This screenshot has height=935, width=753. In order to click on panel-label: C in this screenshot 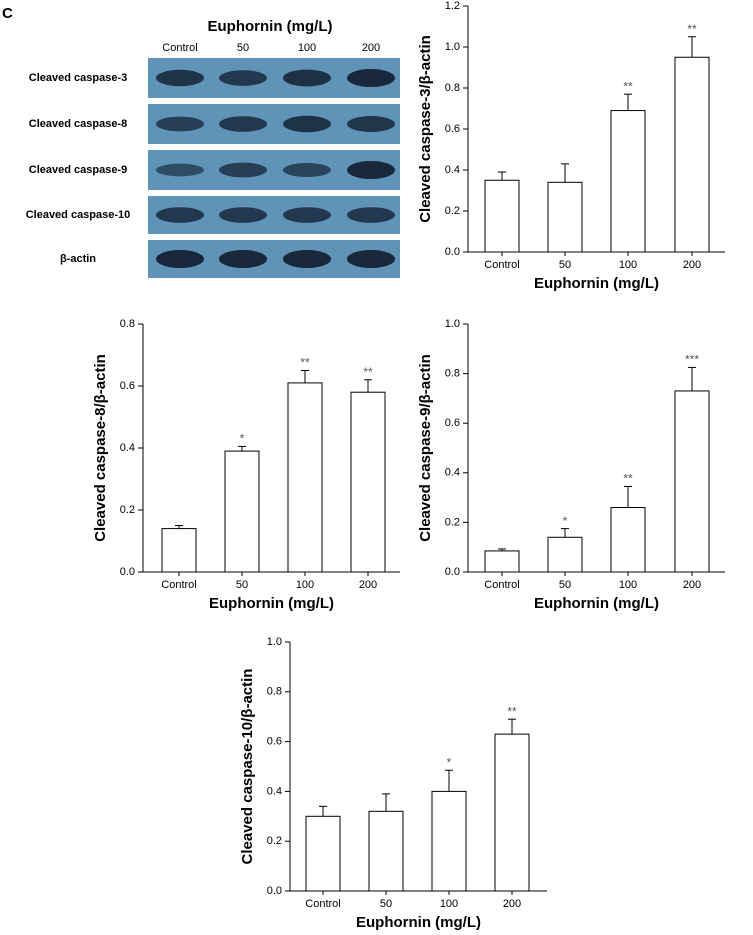, I will do `click(7, 13)`.